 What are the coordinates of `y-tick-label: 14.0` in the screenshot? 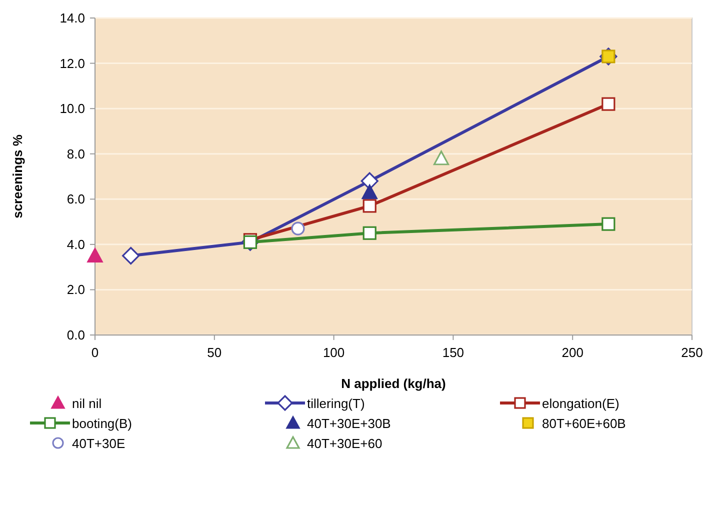 It's located at (72, 18).